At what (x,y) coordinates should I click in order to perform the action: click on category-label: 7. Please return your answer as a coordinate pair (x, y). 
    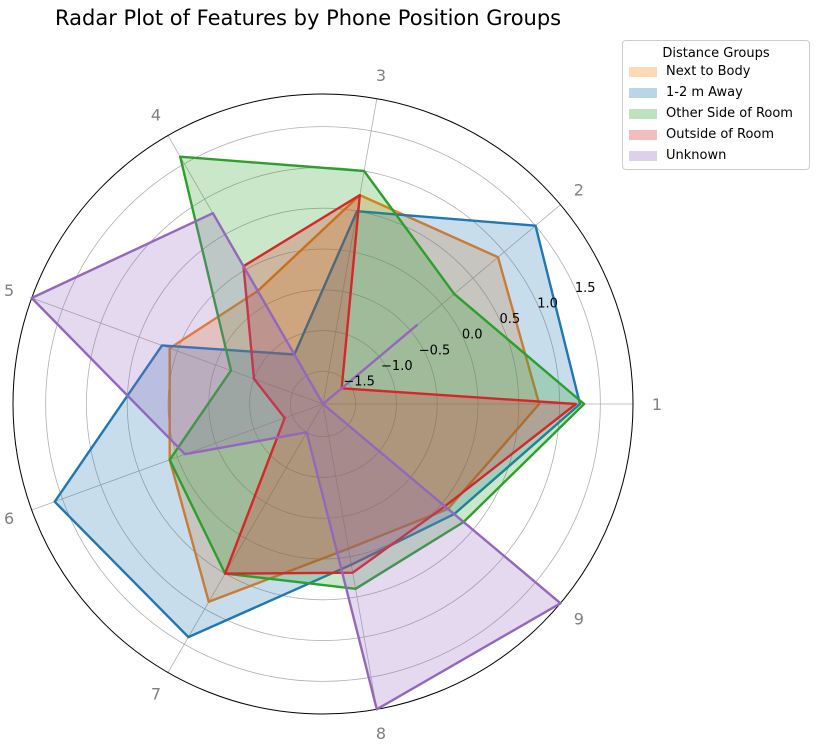
    Looking at the image, I should click on (156, 693).